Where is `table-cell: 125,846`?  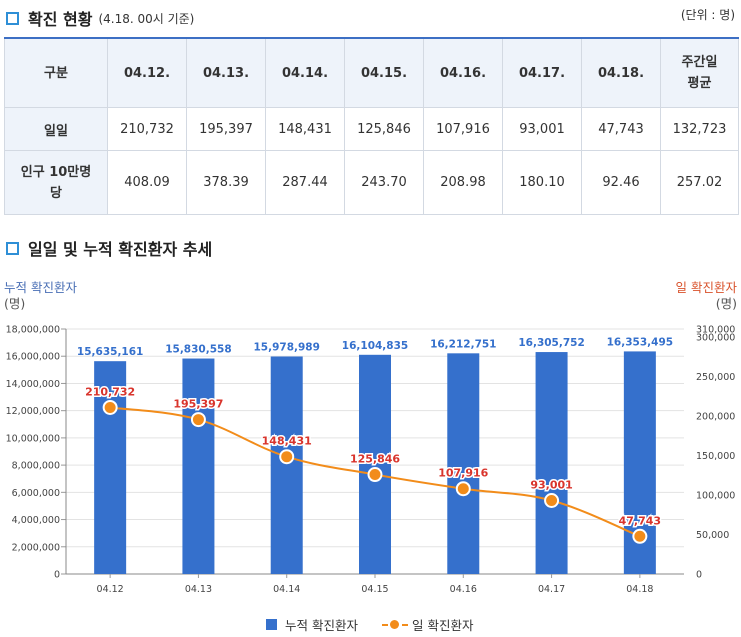 table-cell: 125,846 is located at coordinates (384, 129).